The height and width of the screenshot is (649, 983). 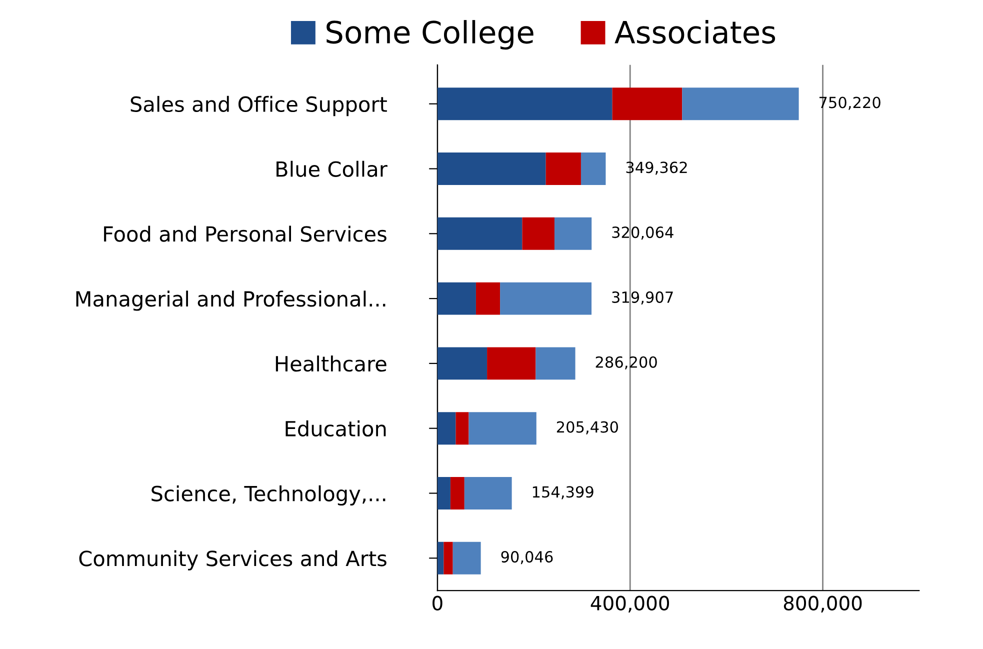 What do you see at coordinates (630, 604) in the screenshot?
I see `x-tick-label: 400,000` at bounding box center [630, 604].